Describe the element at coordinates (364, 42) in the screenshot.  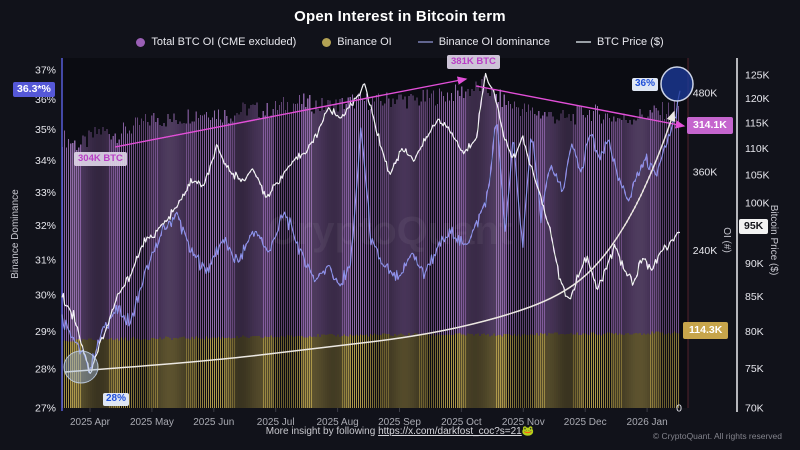
I see `legend-label: Binance OI` at that location.